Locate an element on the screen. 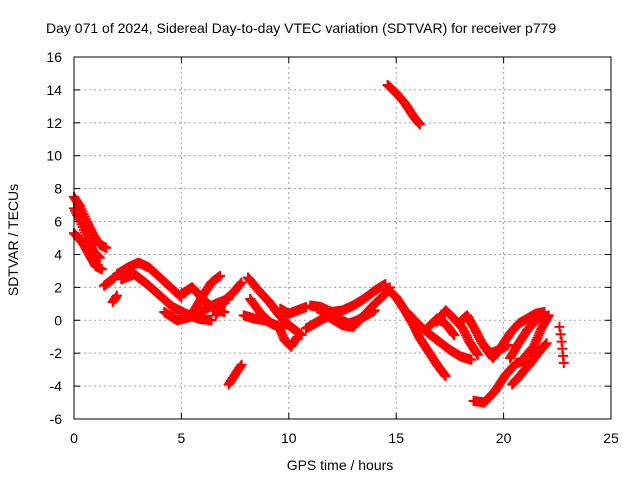 Image resolution: width=640 pixels, height=480 pixels. x-axis-label: GPS time / hours is located at coordinates (340, 465).